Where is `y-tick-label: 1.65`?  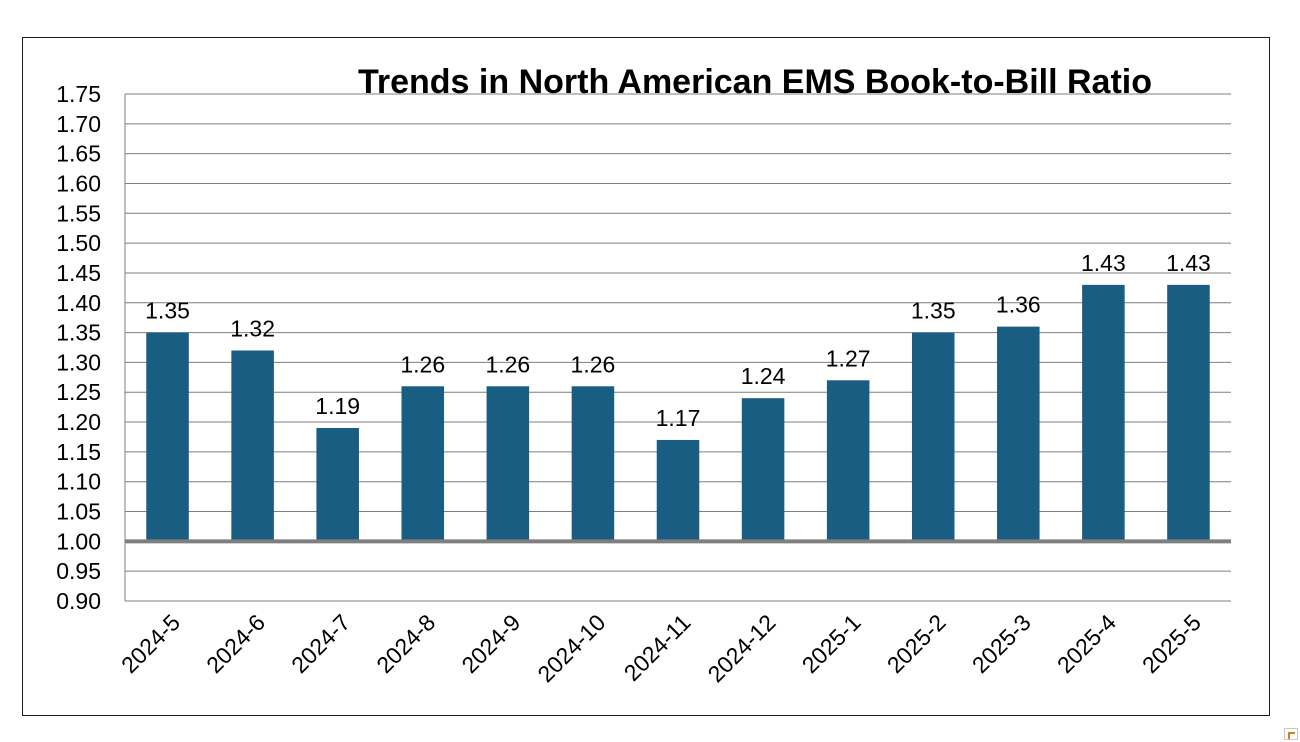
y-tick-label: 1.65 is located at coordinates (78, 154).